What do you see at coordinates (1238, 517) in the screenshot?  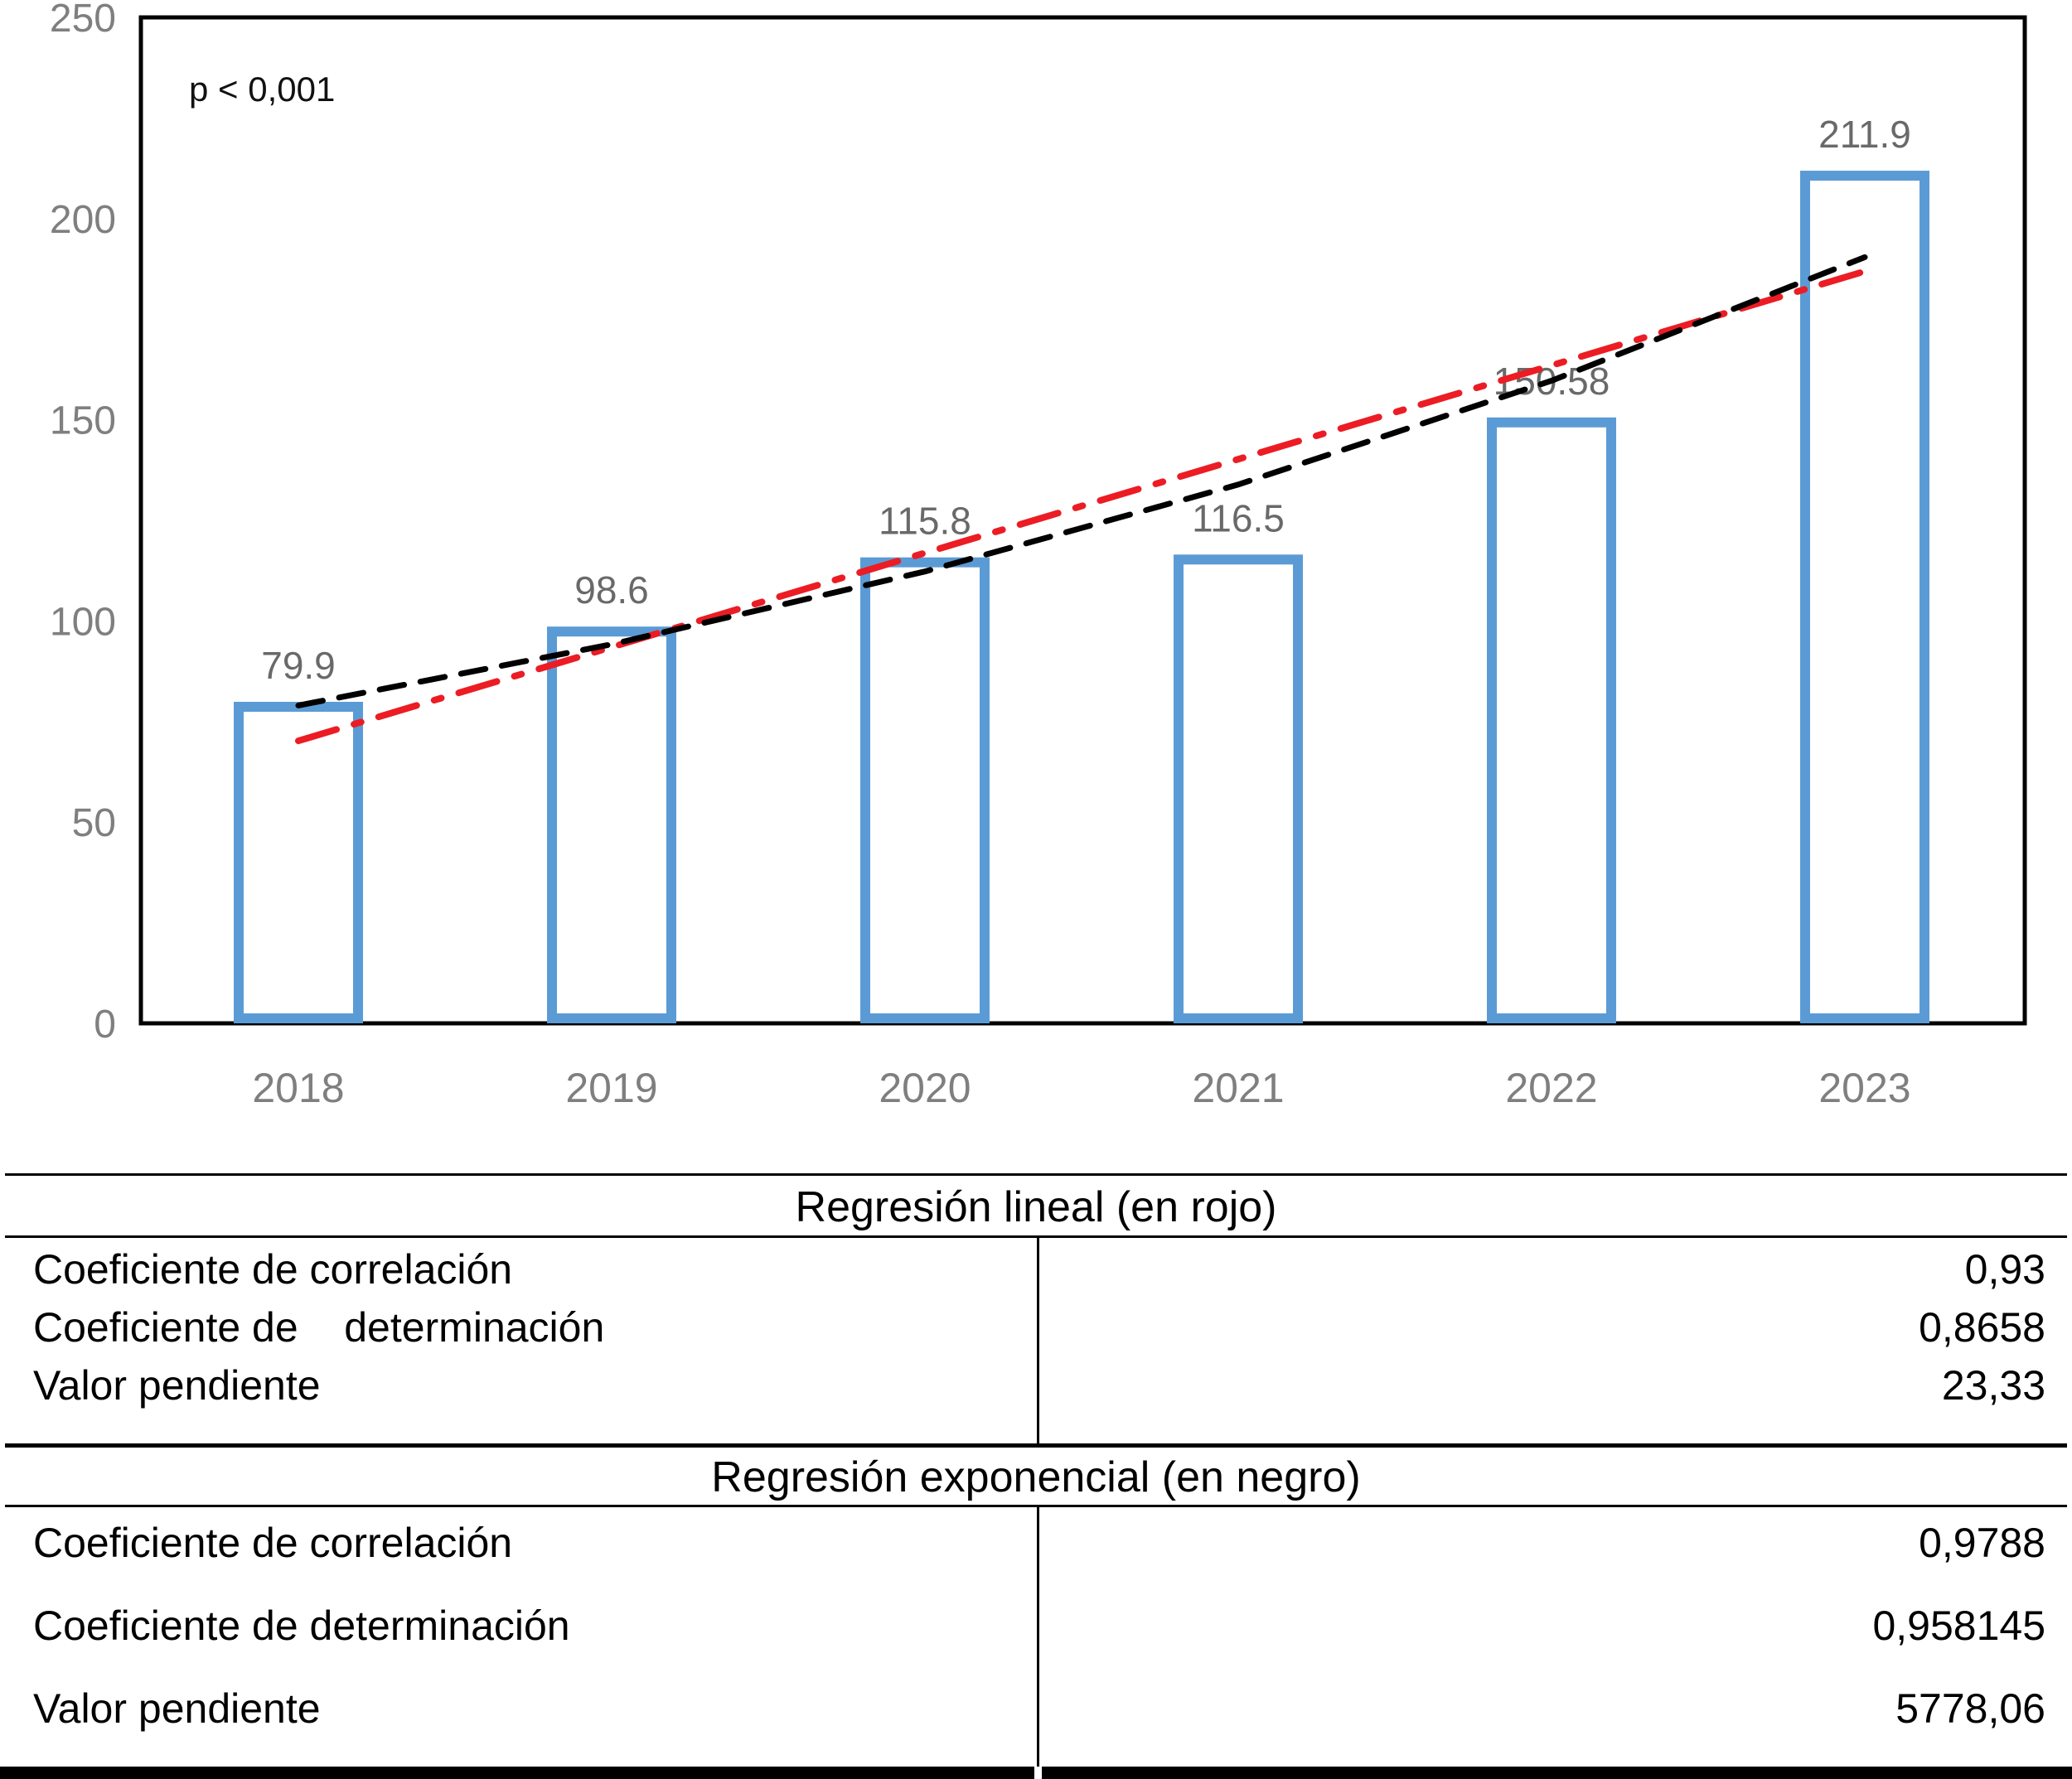 I see `bar-value-label: 116.5` at bounding box center [1238, 517].